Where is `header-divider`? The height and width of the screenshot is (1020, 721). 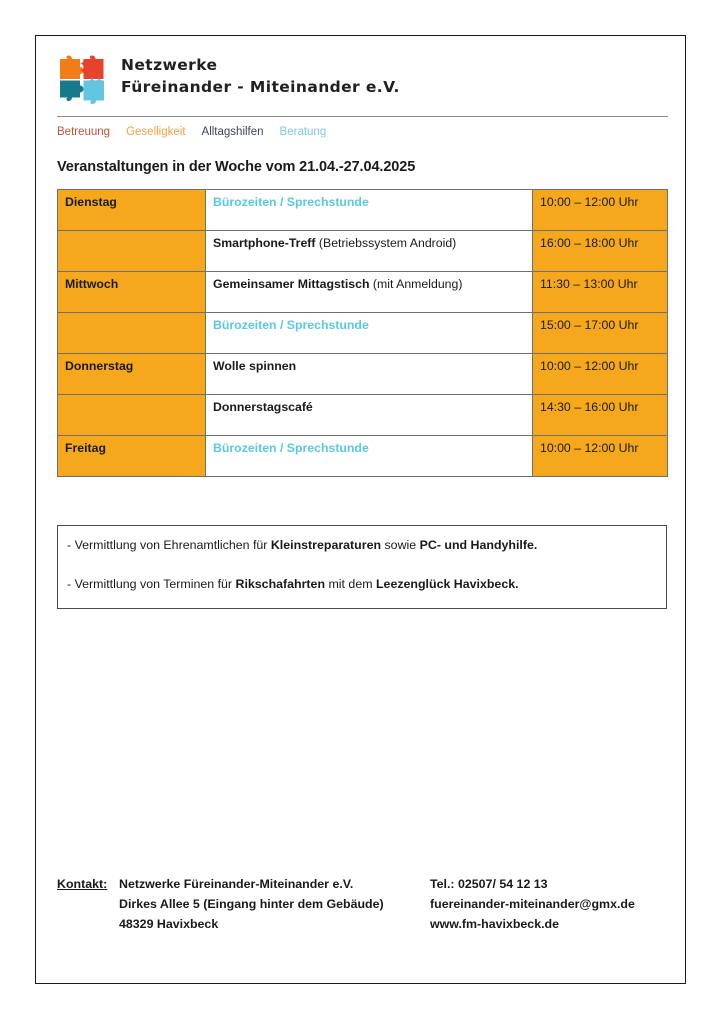
header-divider is located at coordinates (362, 116).